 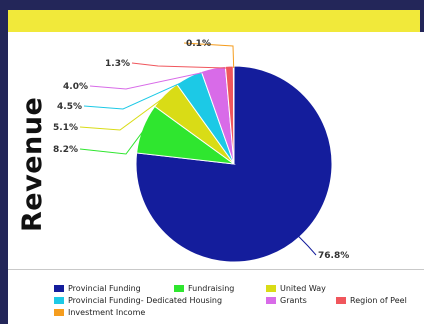 What do you see at coordinates (233, 115) in the screenshot?
I see `pie-slice-investment-income` at bounding box center [233, 115].